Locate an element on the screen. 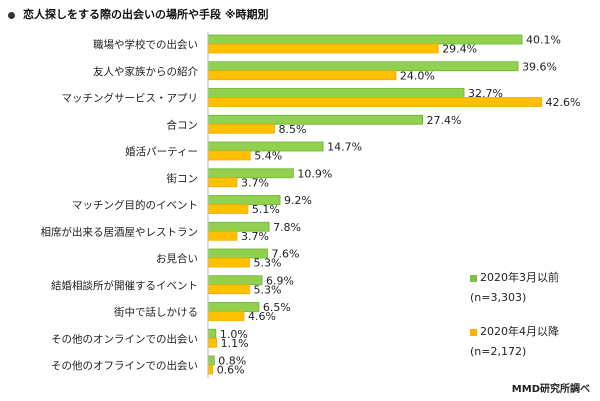  data-label: 1.0% is located at coordinates (234, 334).